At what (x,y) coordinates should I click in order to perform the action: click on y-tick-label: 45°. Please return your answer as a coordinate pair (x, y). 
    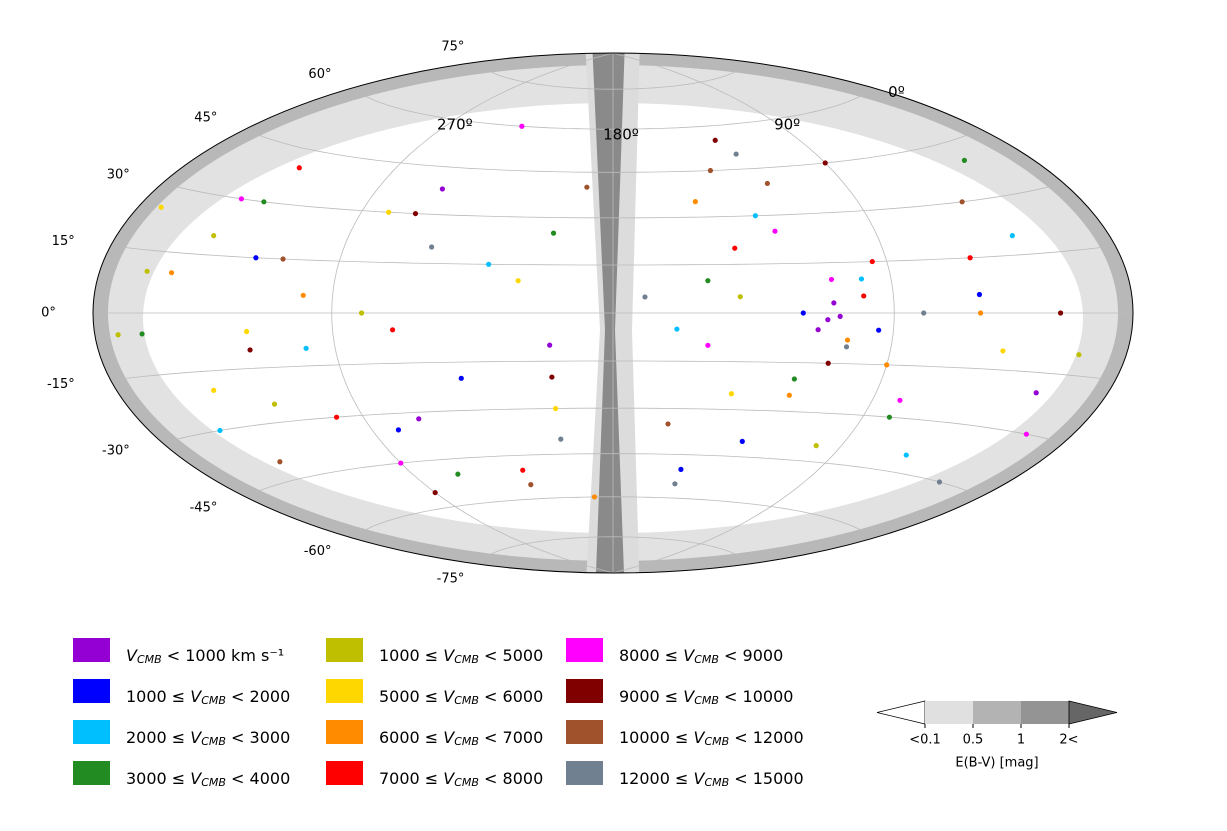
    Looking at the image, I should click on (205, 118).